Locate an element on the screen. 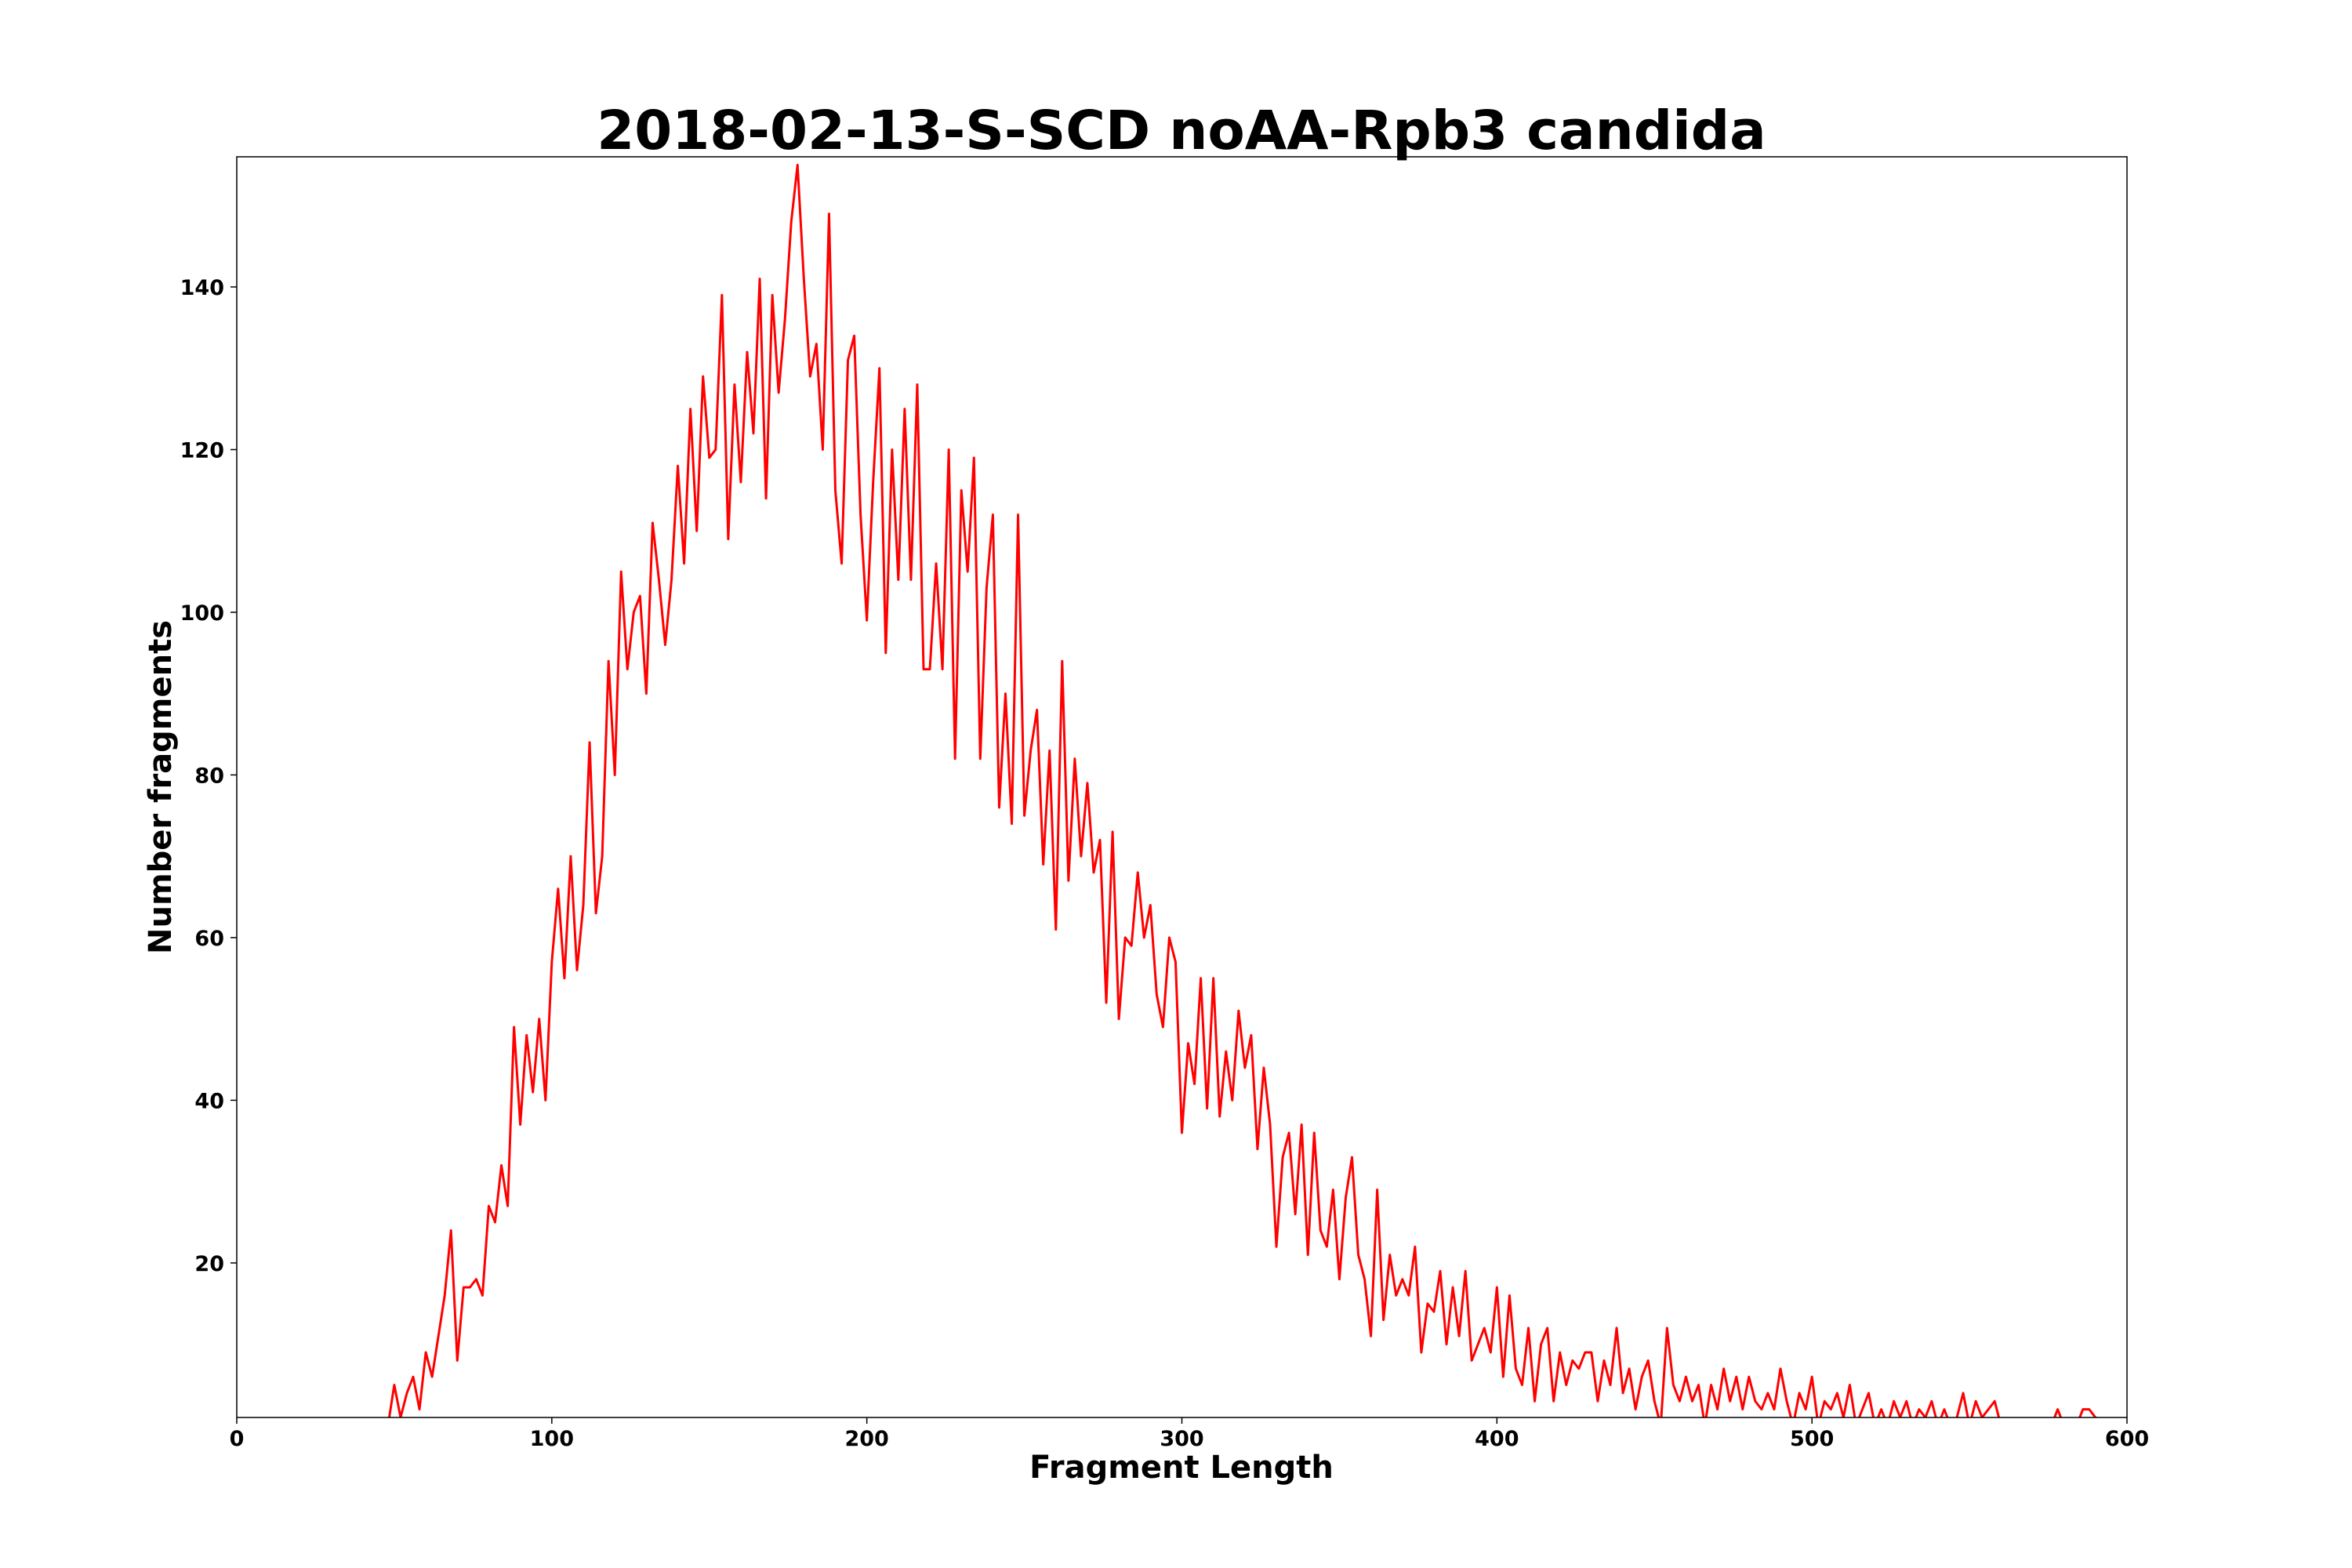  x-tick-label: 0 is located at coordinates (238, 1439).